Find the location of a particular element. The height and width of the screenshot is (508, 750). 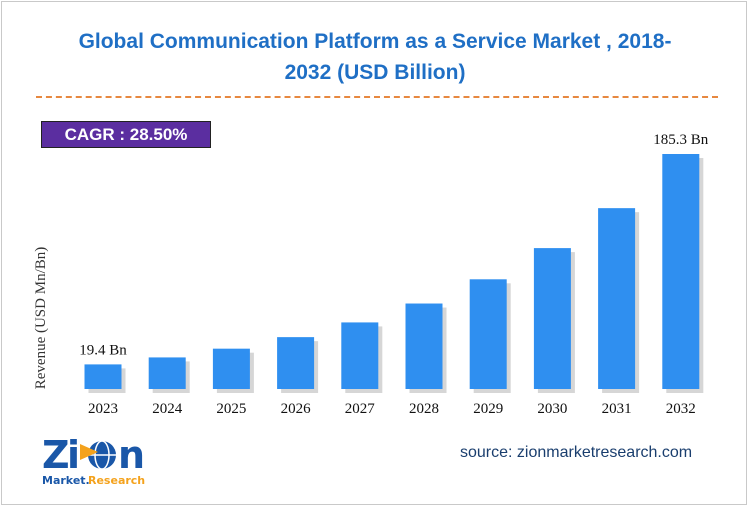

y-axis-label: Revenue (USD Mn/Bn) is located at coordinates (41, 318).